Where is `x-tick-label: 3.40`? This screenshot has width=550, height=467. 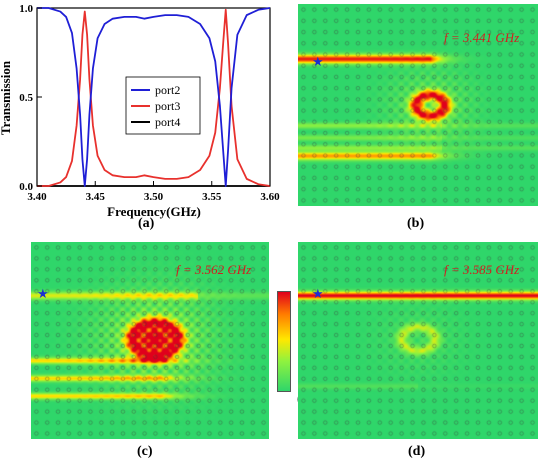 x-tick-label: 3.40 is located at coordinates (37, 197).